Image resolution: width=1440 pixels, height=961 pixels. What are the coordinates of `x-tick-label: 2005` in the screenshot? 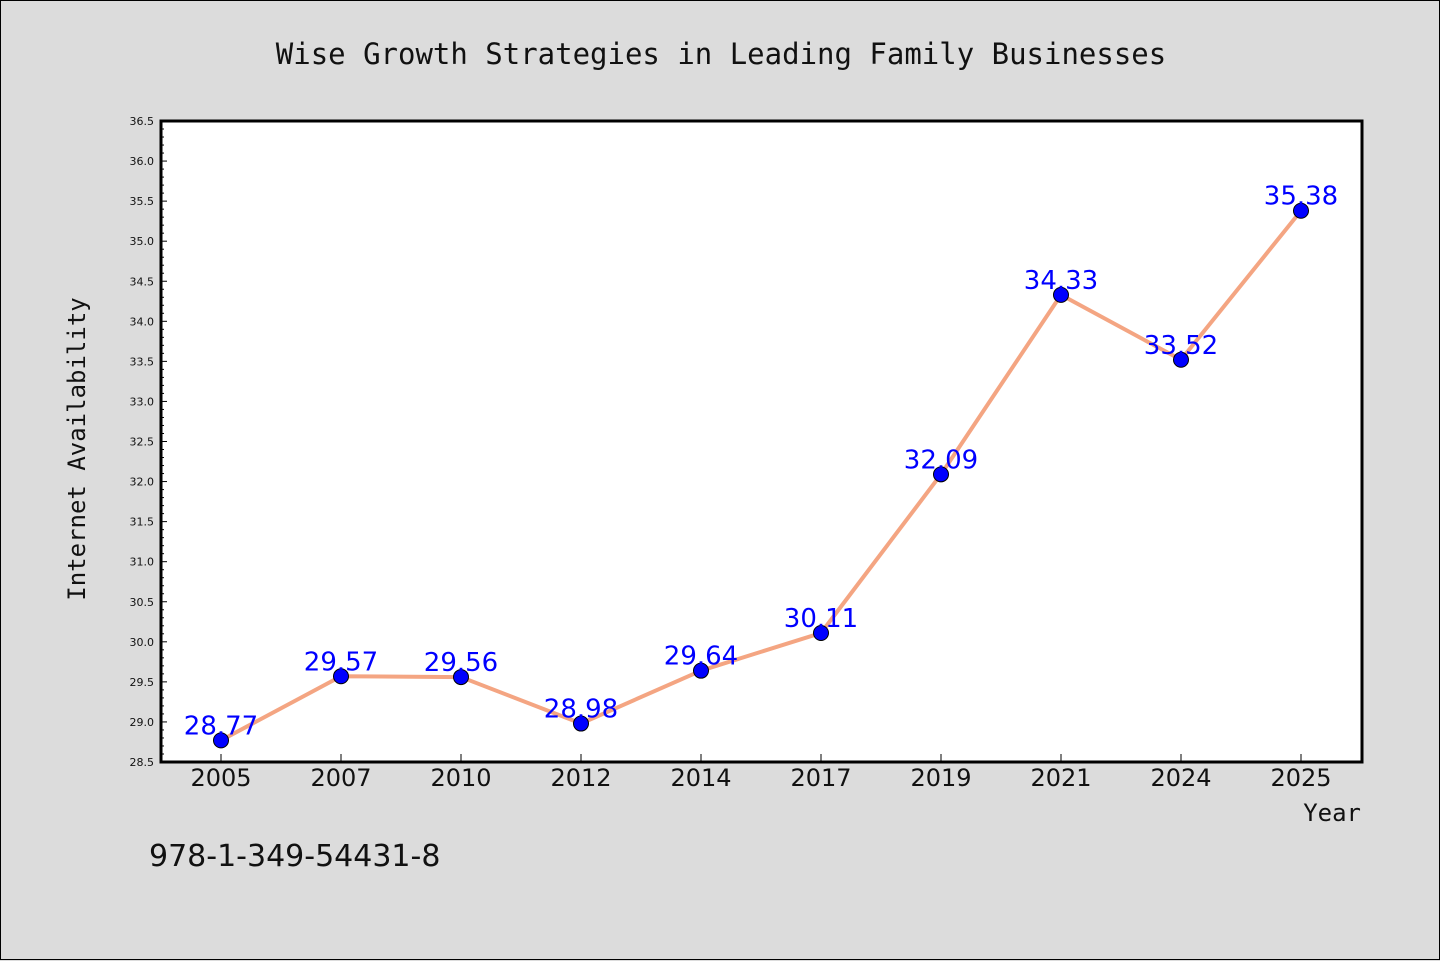 It's located at (220, 778).